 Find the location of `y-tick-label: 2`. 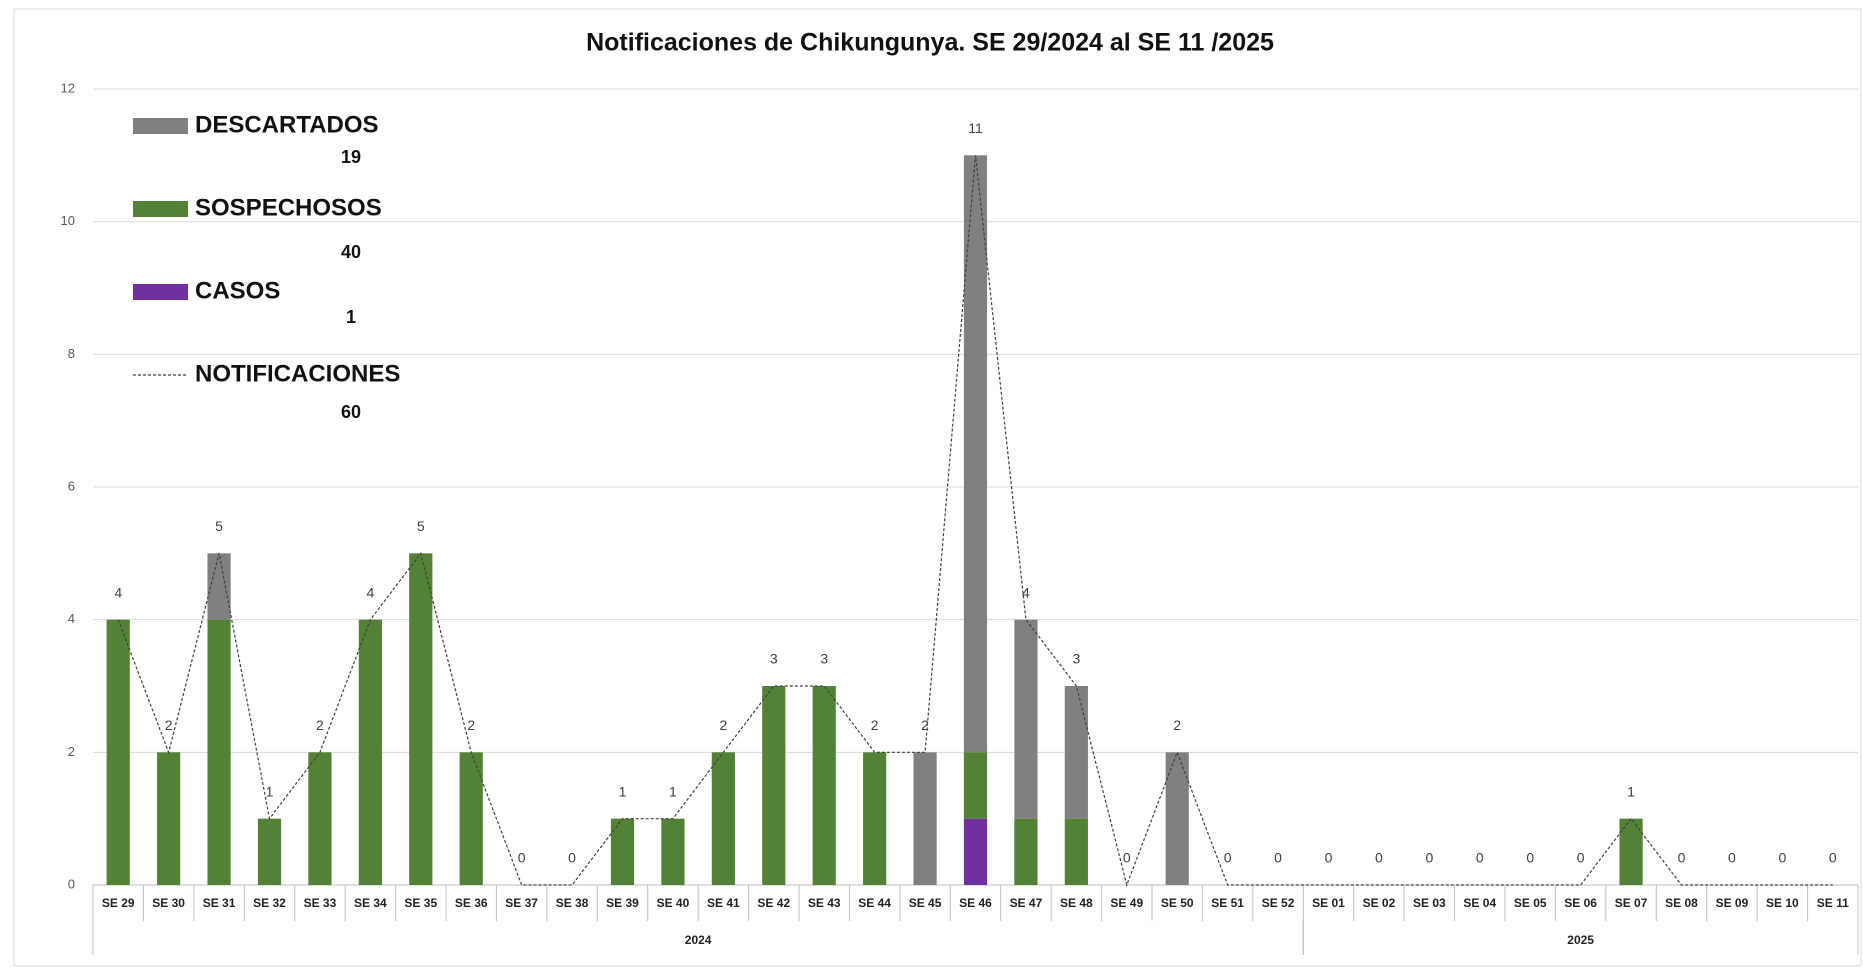

y-tick-label: 2 is located at coordinates (71, 751).